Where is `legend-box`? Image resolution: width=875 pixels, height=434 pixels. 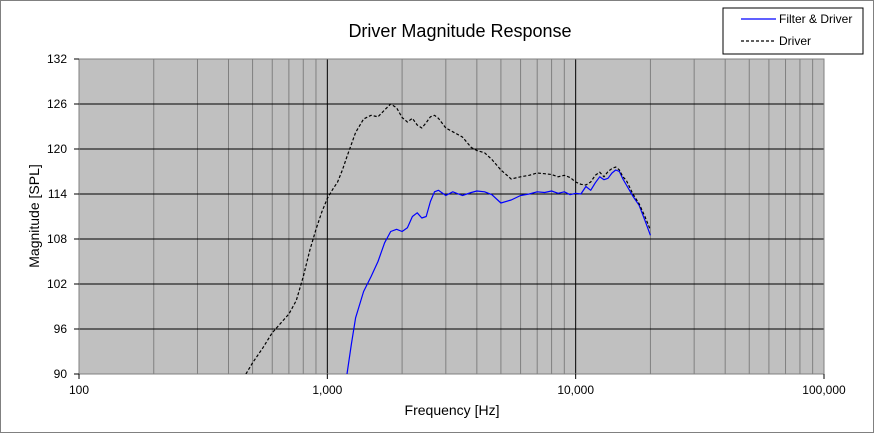 legend-box is located at coordinates (793, 31).